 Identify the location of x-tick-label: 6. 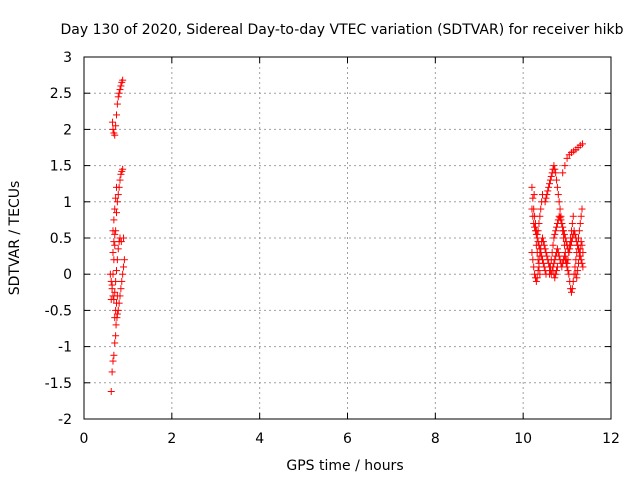
(347, 439).